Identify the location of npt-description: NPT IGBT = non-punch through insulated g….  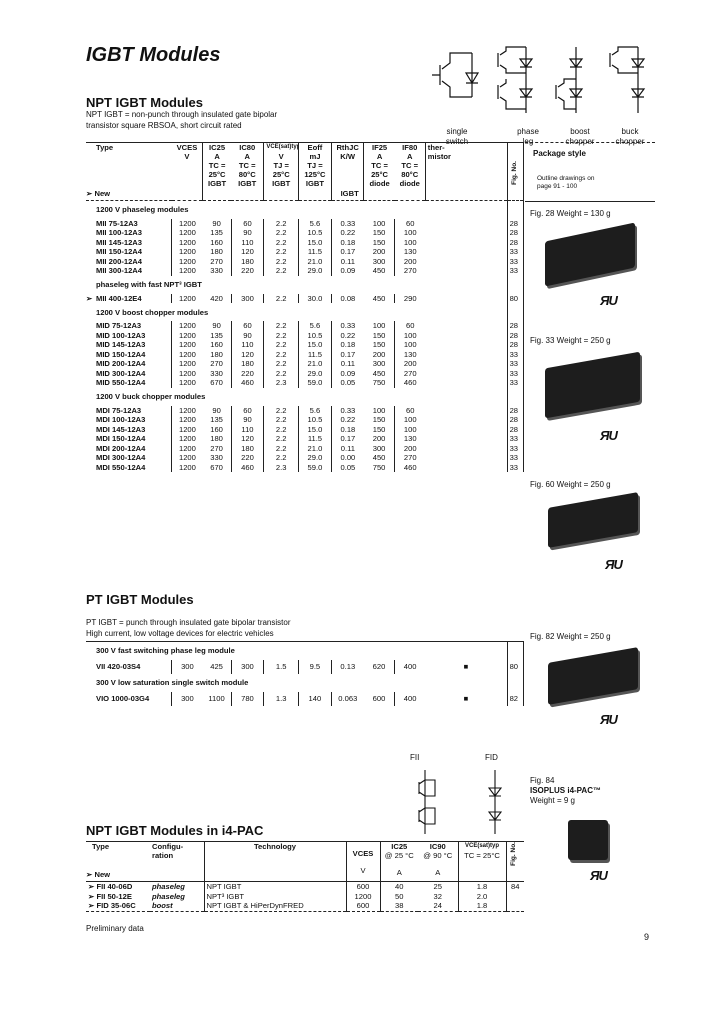
(182, 120).